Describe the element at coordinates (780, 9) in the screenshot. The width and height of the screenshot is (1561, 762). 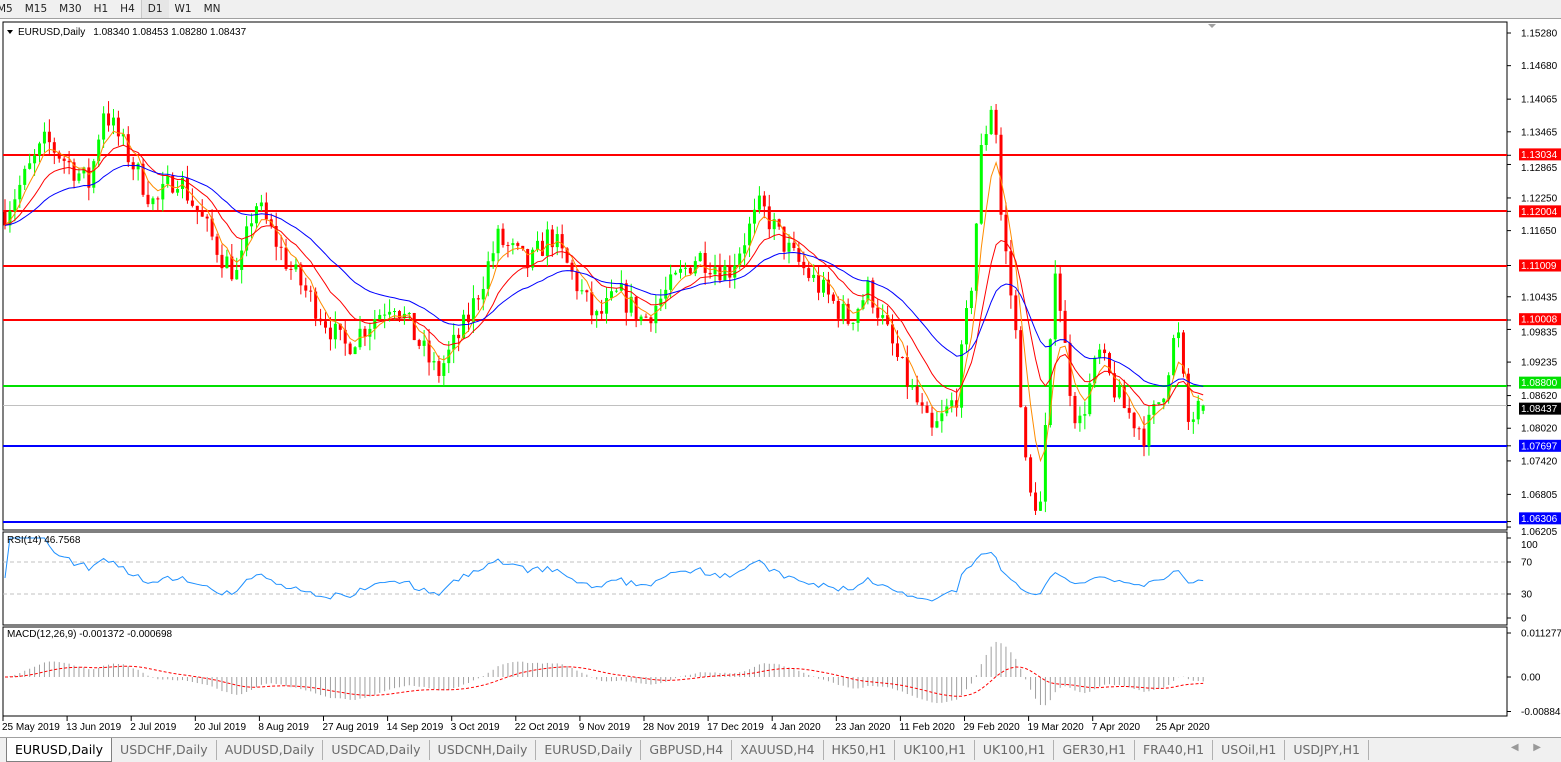
I see `timeframe-toolbar: M5 M15 M30 H1 H4 D1 W1 MN` at that location.